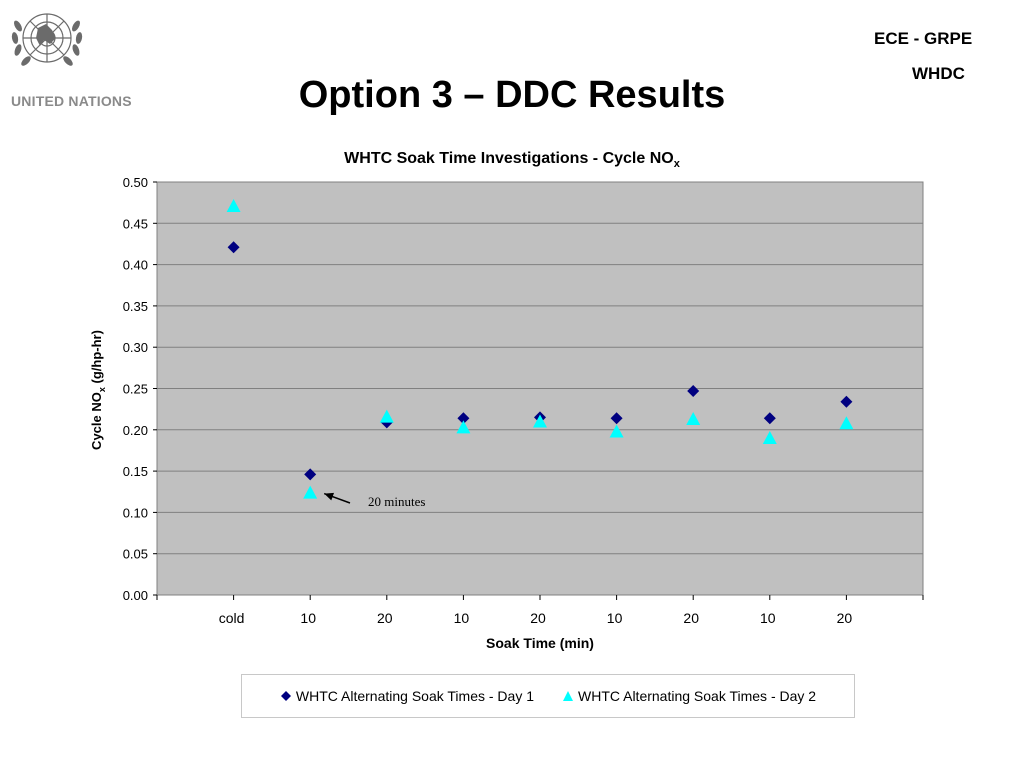 Image resolution: width=1024 pixels, height=768 pixels. Describe the element at coordinates (232, 618) in the screenshot. I see `x-tick-label: cold` at that location.